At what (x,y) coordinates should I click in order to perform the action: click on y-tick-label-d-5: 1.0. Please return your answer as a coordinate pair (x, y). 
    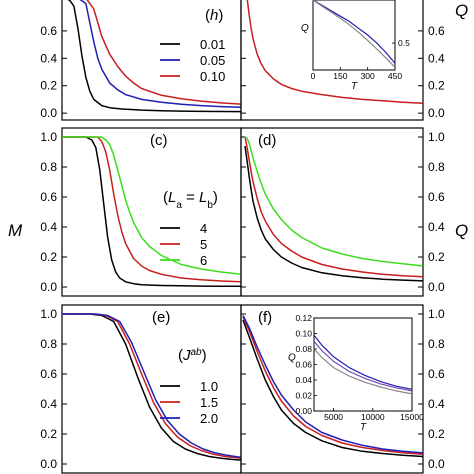
    Looking at the image, I should click on (436, 137).